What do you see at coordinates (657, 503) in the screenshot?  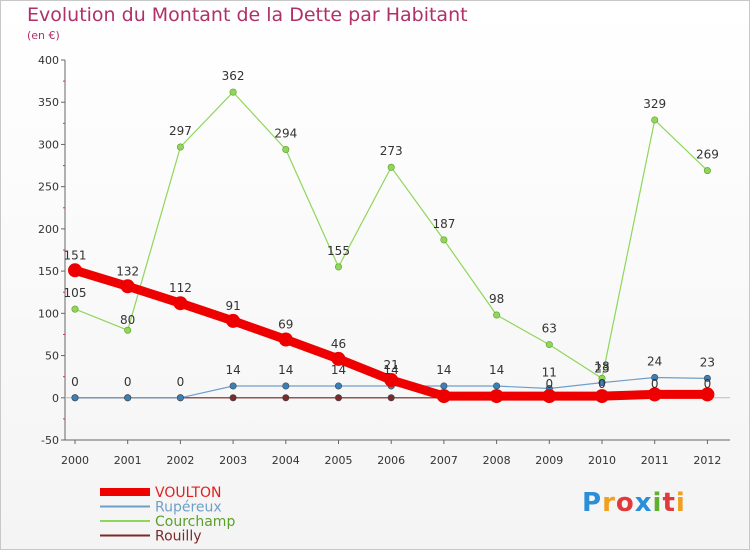 I see `logo-letter: i` at bounding box center [657, 503].